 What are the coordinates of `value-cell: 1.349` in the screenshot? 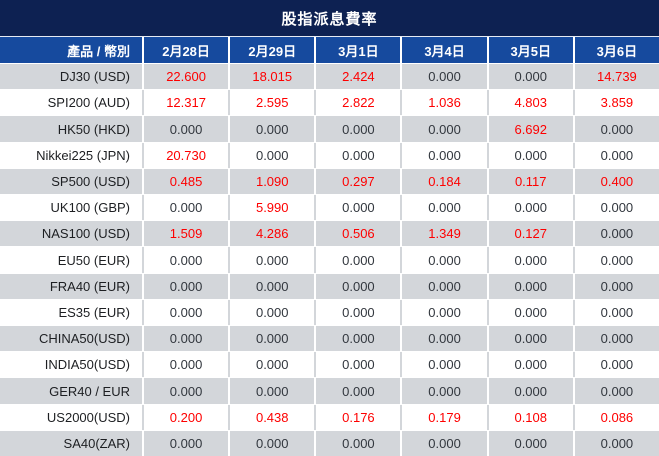 It's located at (443, 234).